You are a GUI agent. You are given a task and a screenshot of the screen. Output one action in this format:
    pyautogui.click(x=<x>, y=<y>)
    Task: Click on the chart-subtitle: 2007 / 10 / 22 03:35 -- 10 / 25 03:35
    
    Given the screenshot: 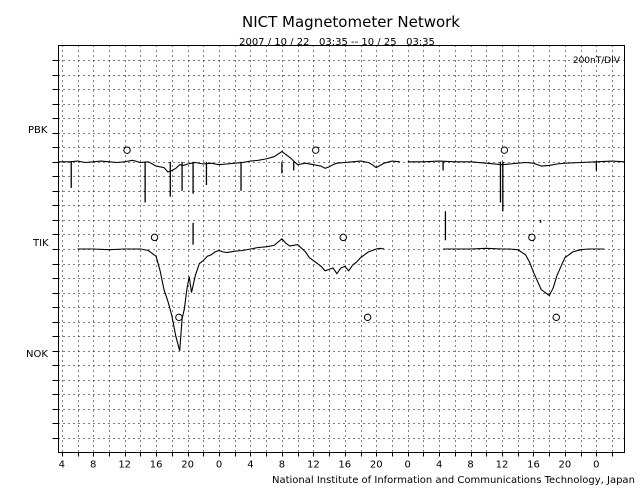 What is the action you would take?
    pyautogui.click(x=337, y=42)
    